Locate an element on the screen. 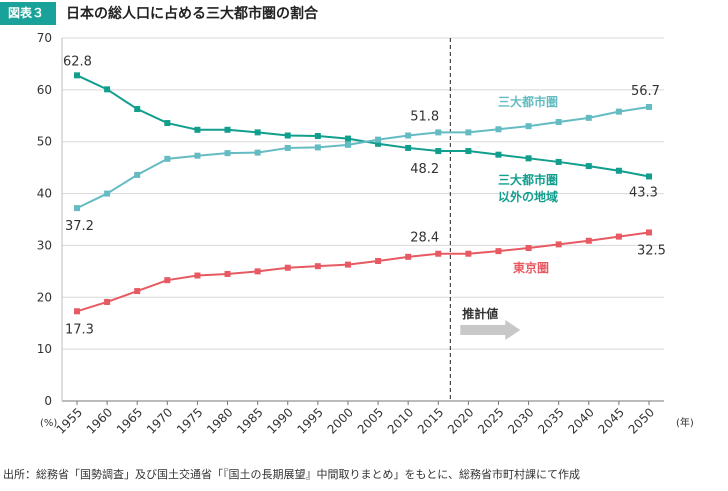 This screenshot has height=491, width=728. series-legend-label: 東京圏 is located at coordinates (531, 267).